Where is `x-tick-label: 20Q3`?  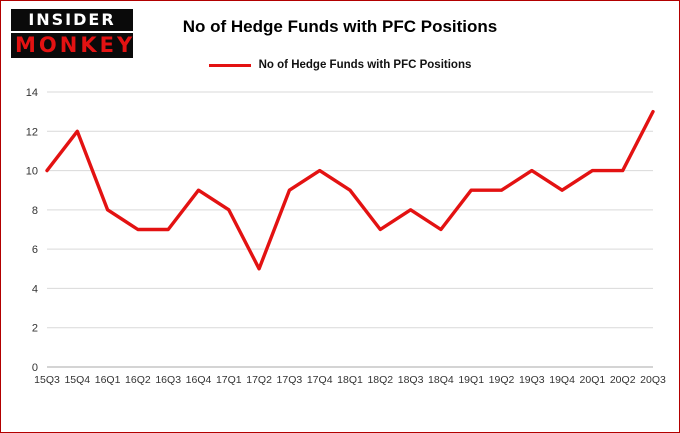
x-tick-label: 20Q3 is located at coordinates (653, 380).